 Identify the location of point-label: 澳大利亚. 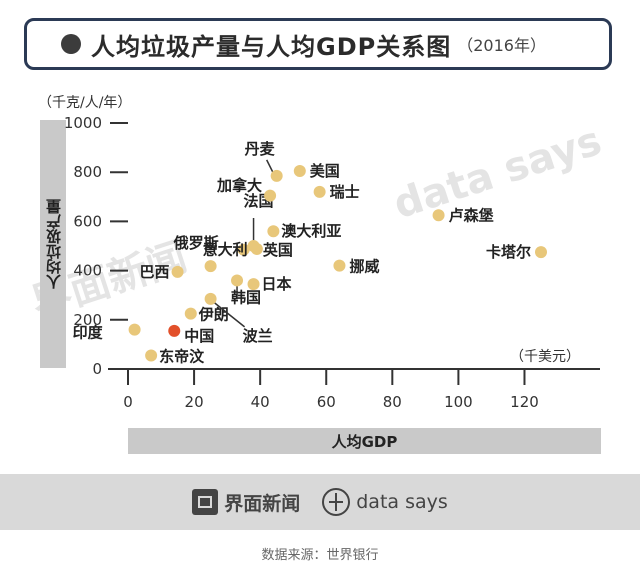
(311, 231).